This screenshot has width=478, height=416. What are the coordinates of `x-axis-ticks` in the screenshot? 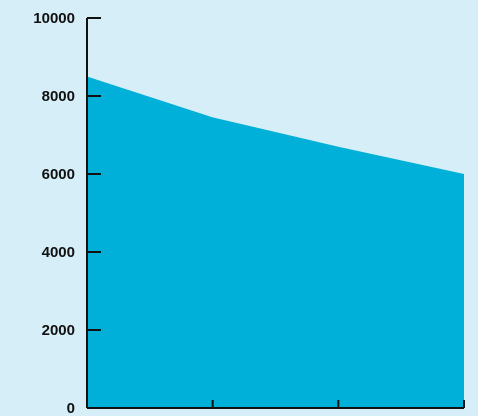 It's located at (275, 404).